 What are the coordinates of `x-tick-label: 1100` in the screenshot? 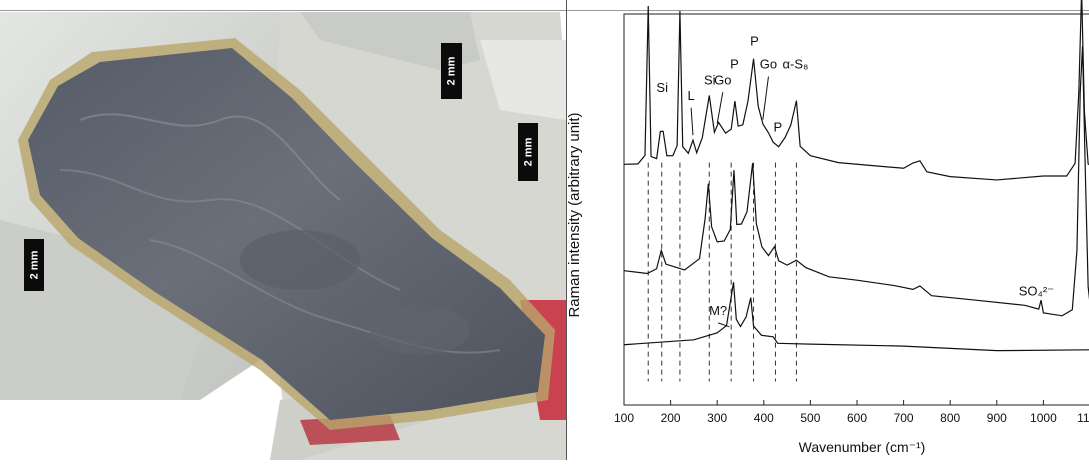 It's located at (1083, 418).